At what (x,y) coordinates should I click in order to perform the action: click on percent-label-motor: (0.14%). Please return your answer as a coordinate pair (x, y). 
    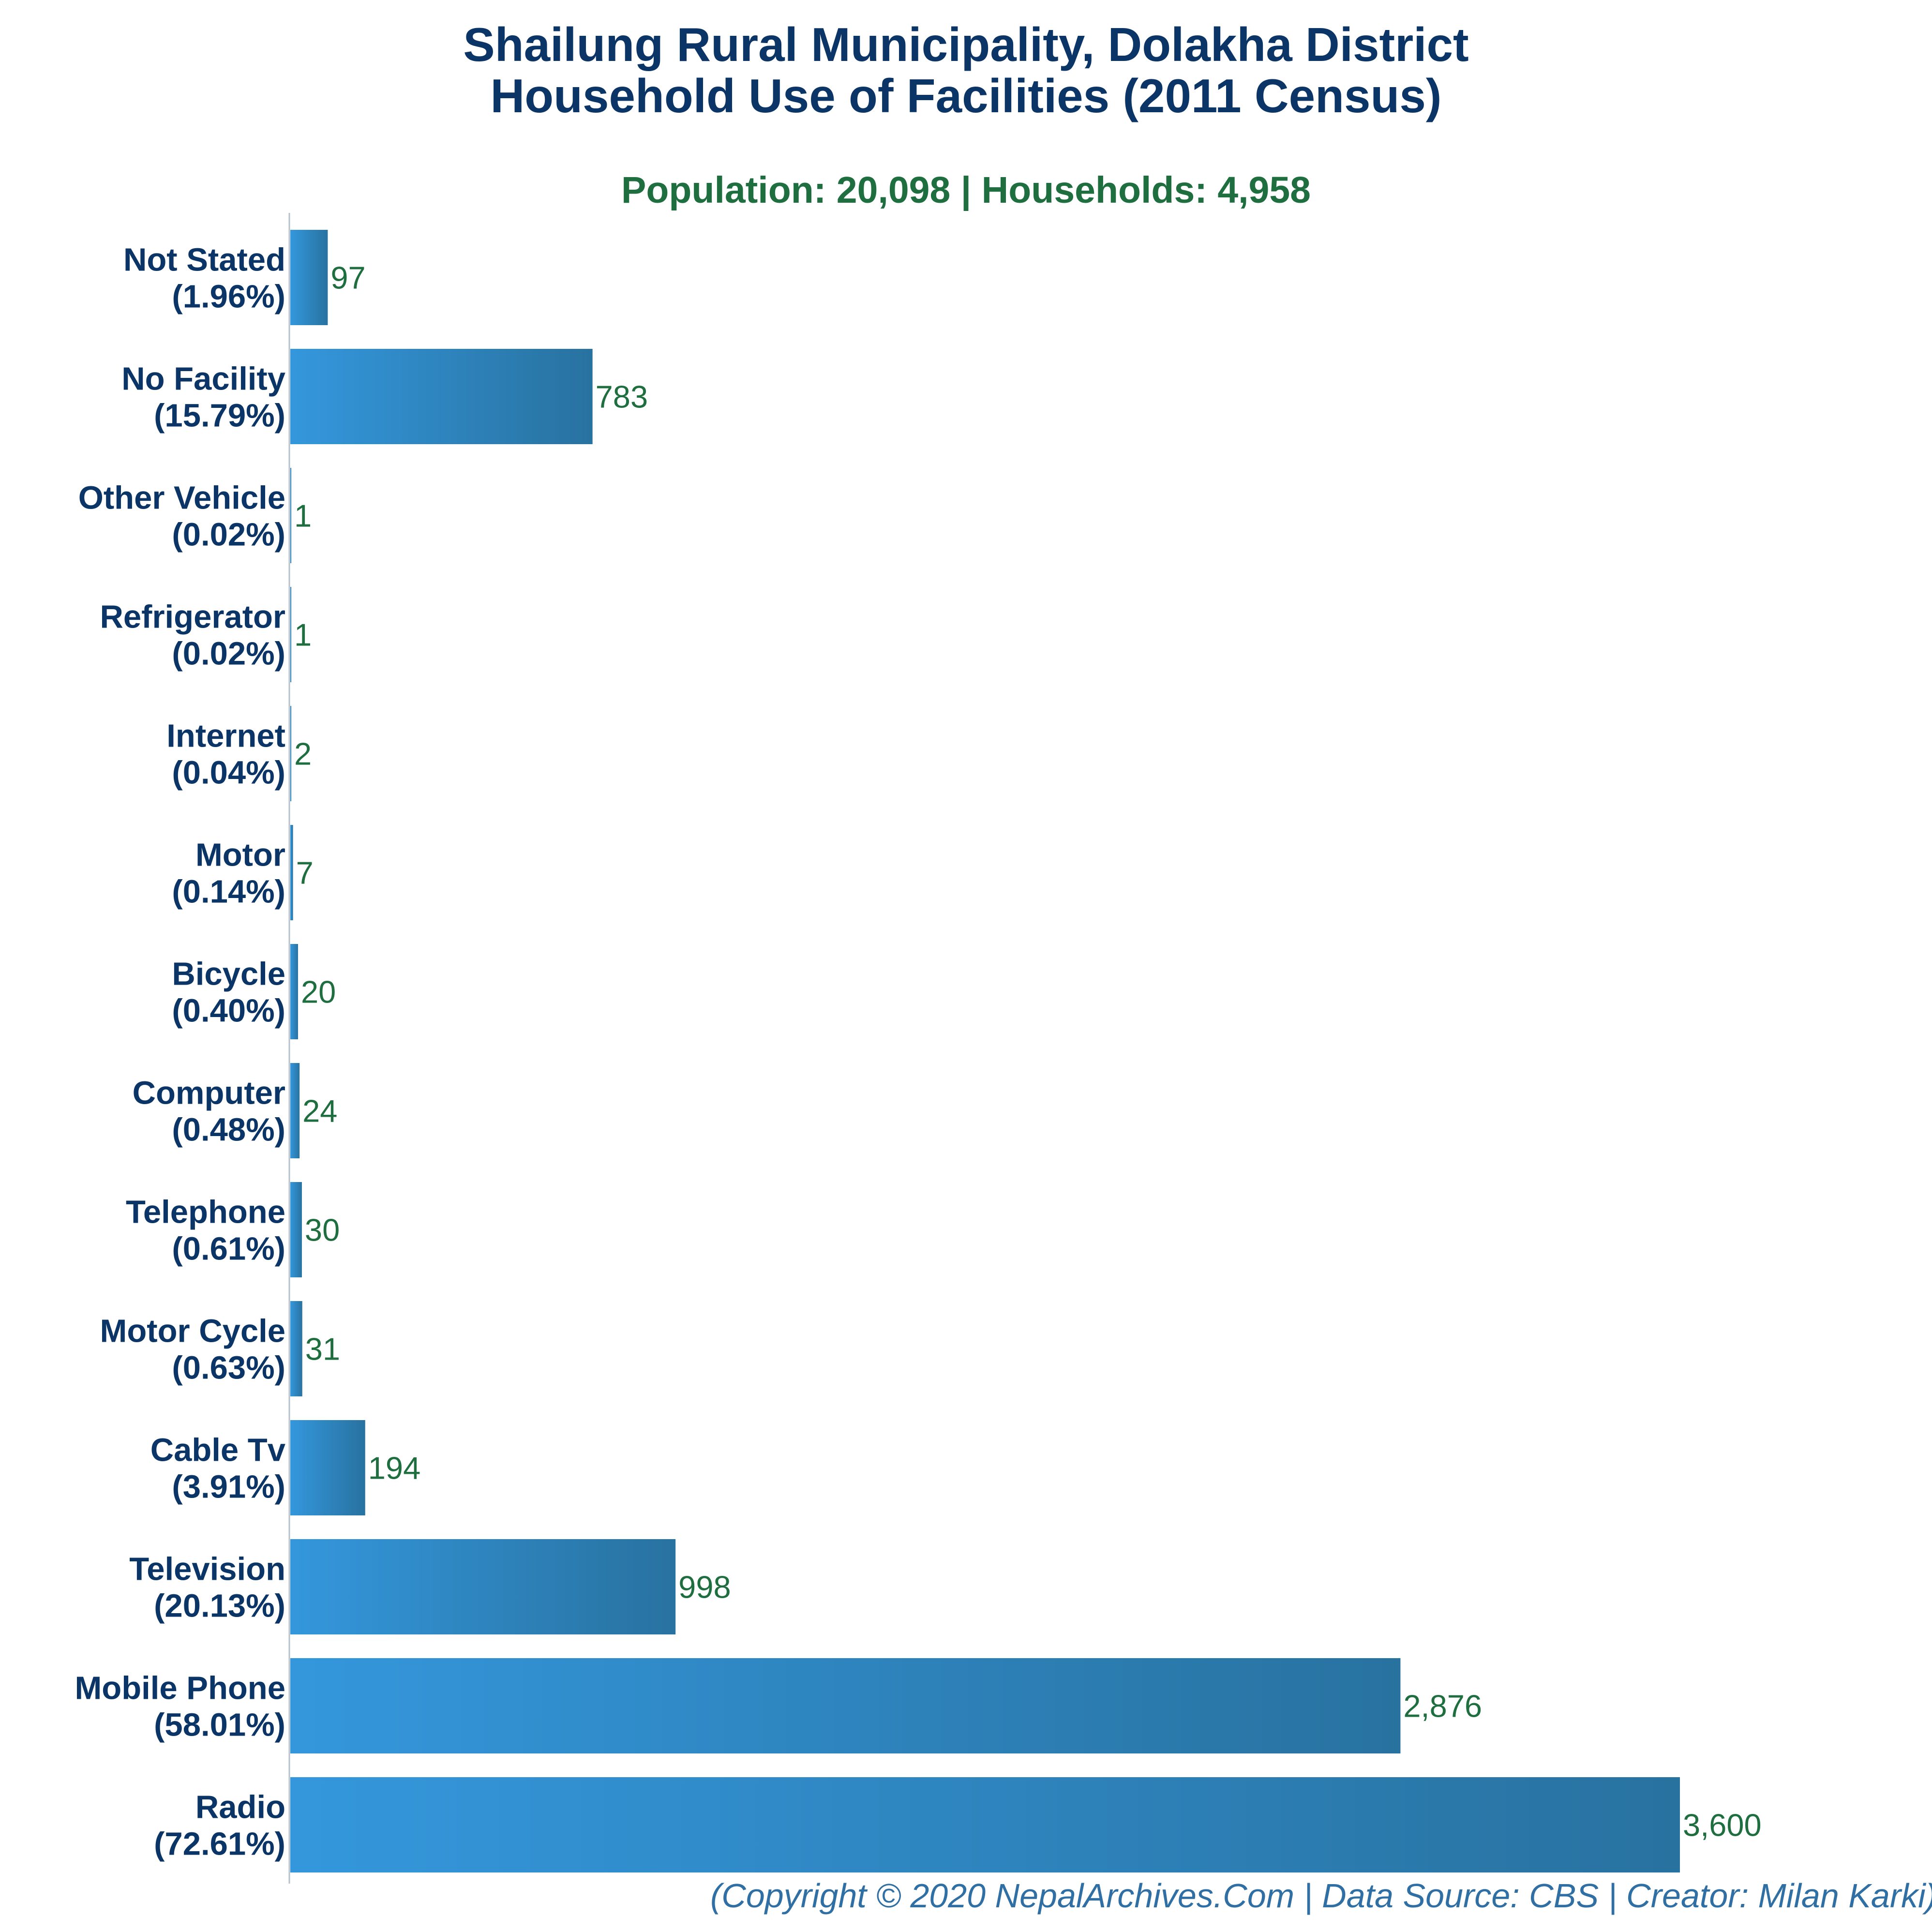
    Looking at the image, I should click on (228, 892).